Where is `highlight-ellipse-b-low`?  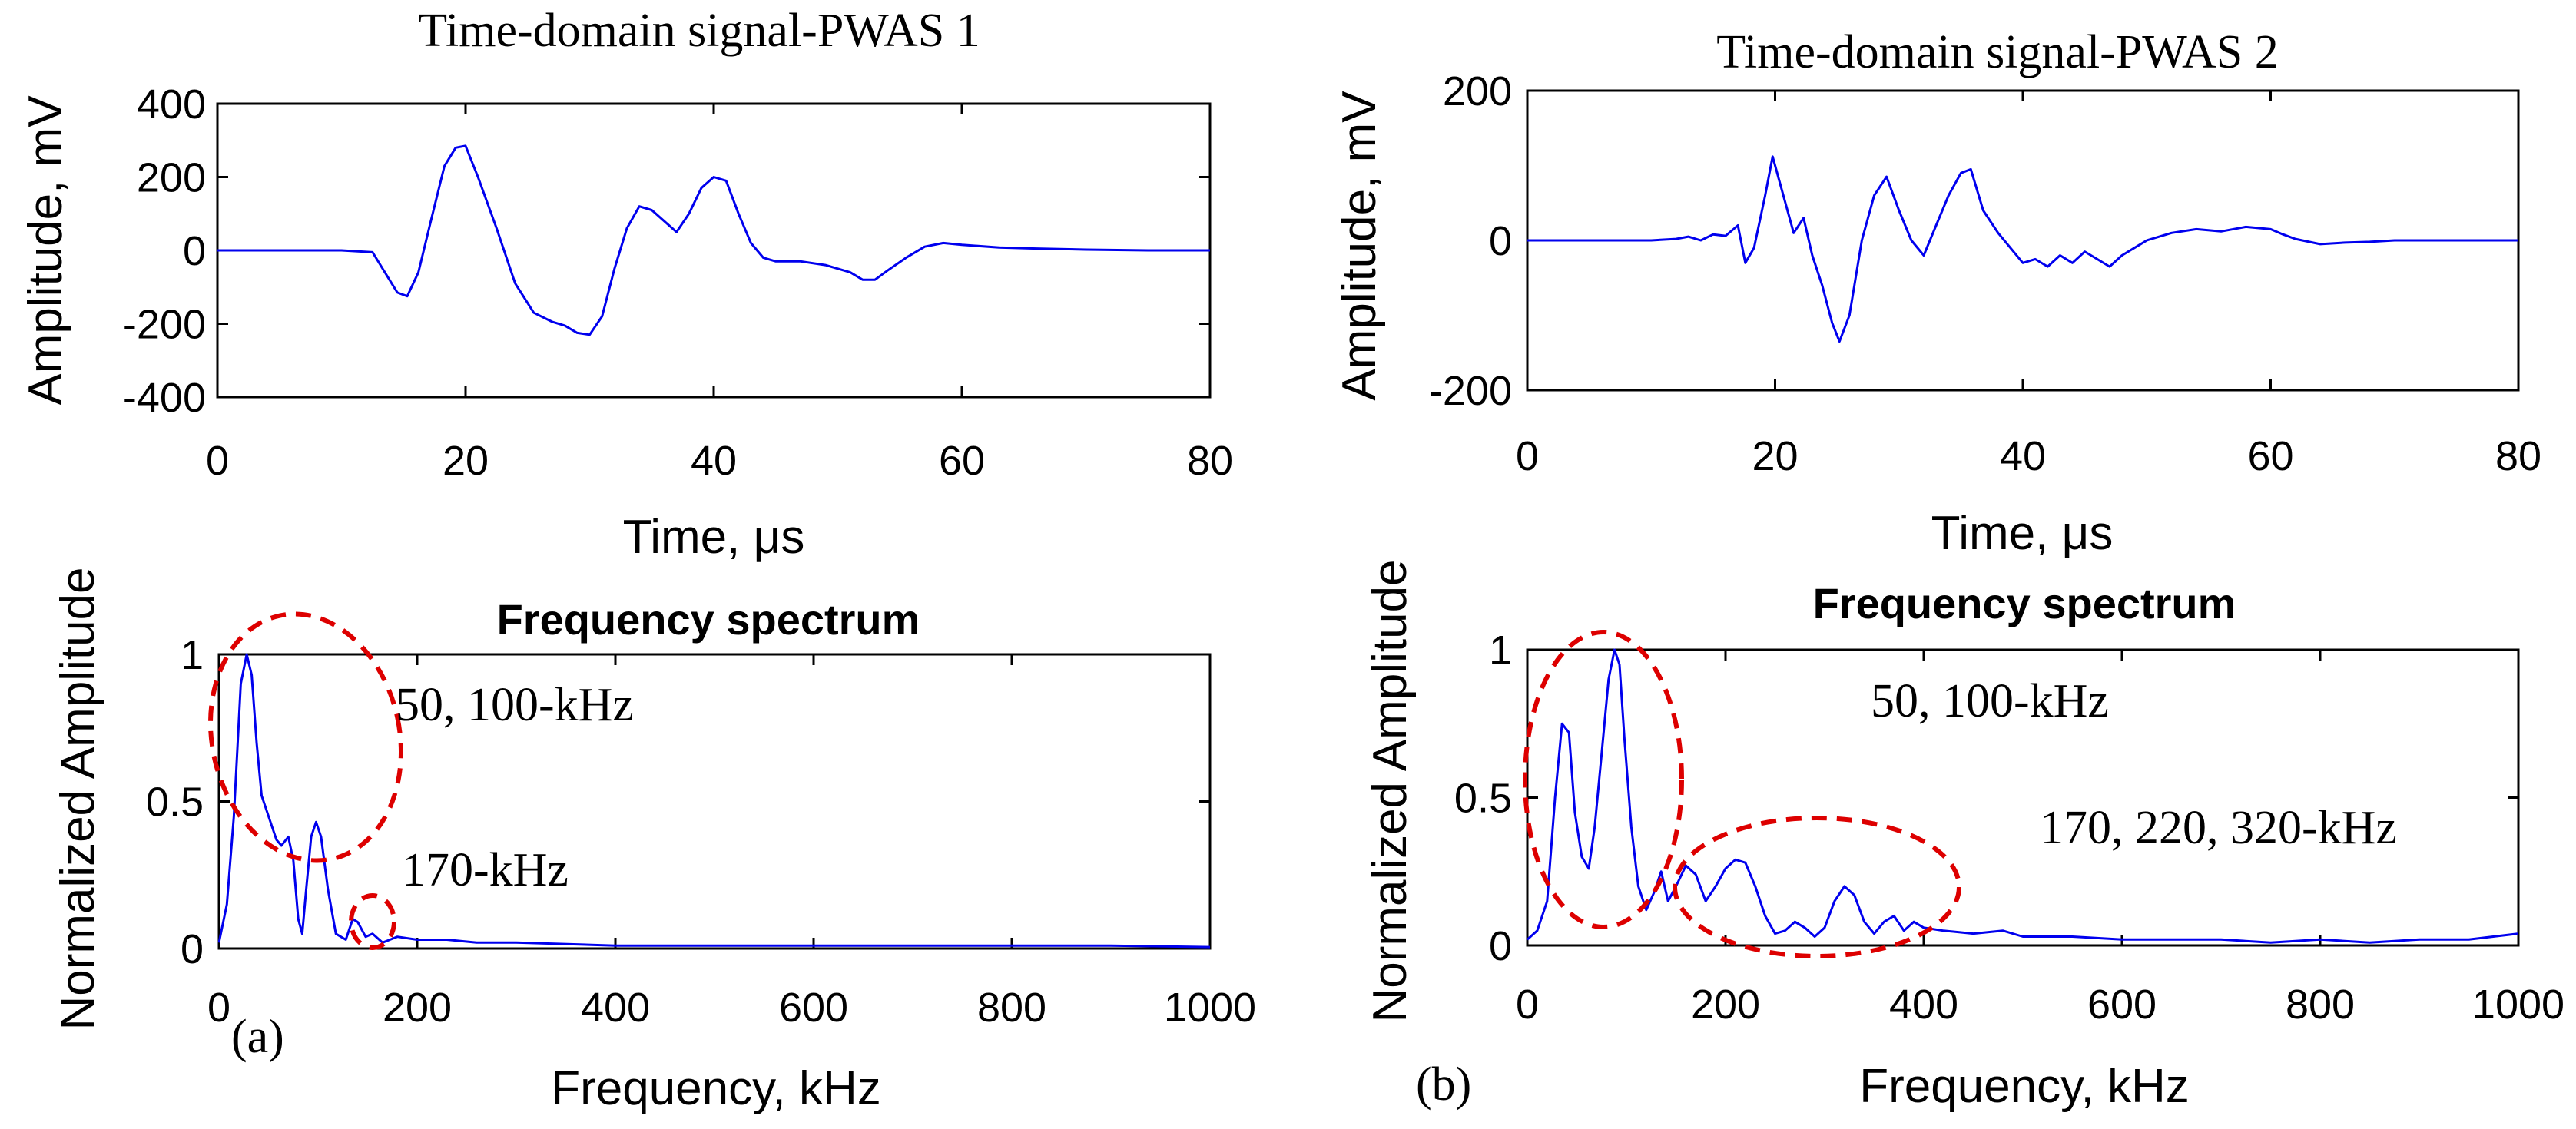
highlight-ellipse-b-low is located at coordinates (1603, 780).